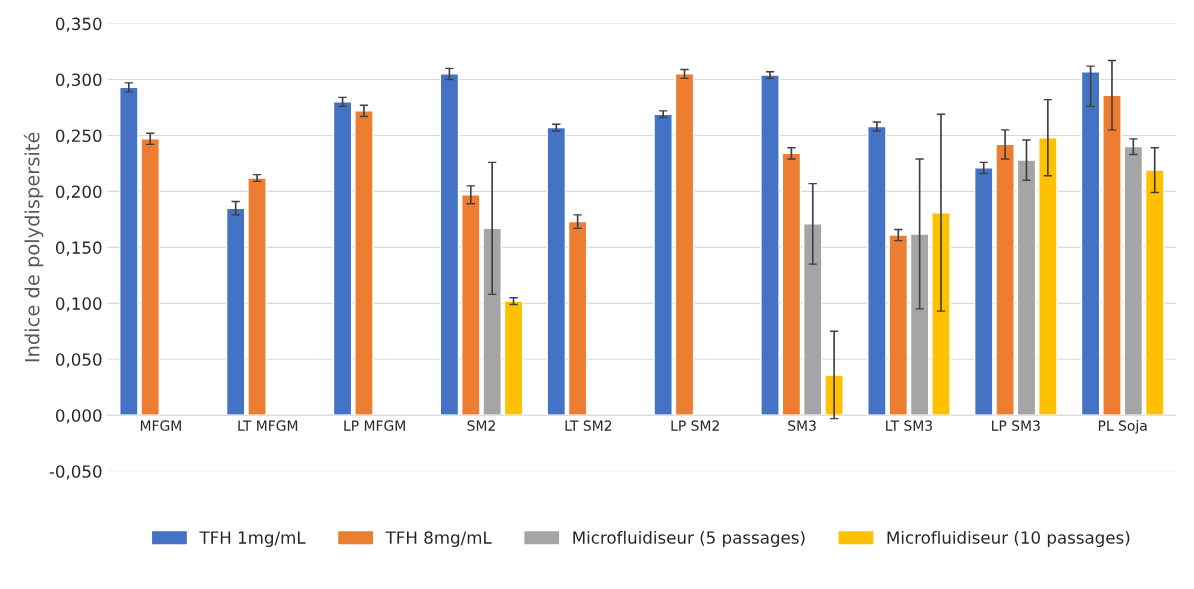 The image size is (1194, 589). Describe the element at coordinates (78, 136) in the screenshot. I see `y-tick-label: 0,250` at that location.